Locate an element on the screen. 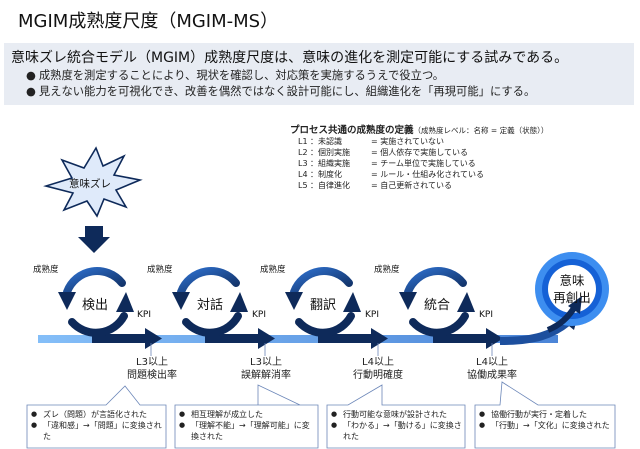  goal-label: 意味 再創出 is located at coordinates (572, 289).